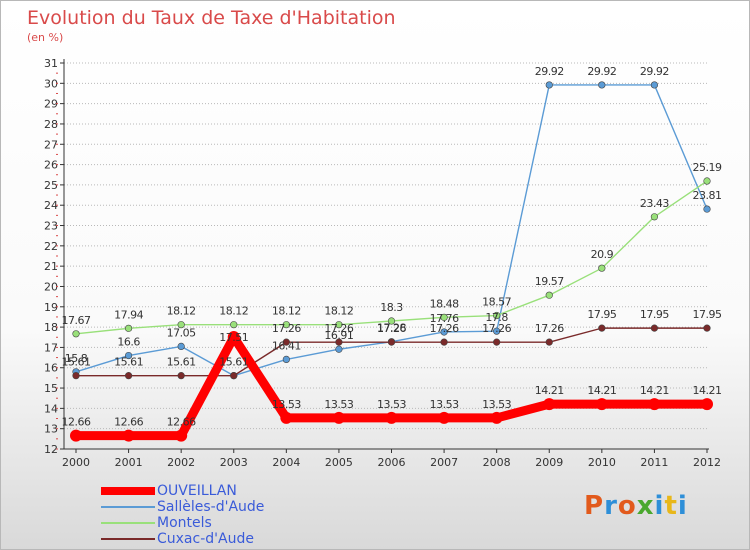  What do you see at coordinates (129, 462) in the screenshot?
I see `x-tick-label: 2001` at bounding box center [129, 462].